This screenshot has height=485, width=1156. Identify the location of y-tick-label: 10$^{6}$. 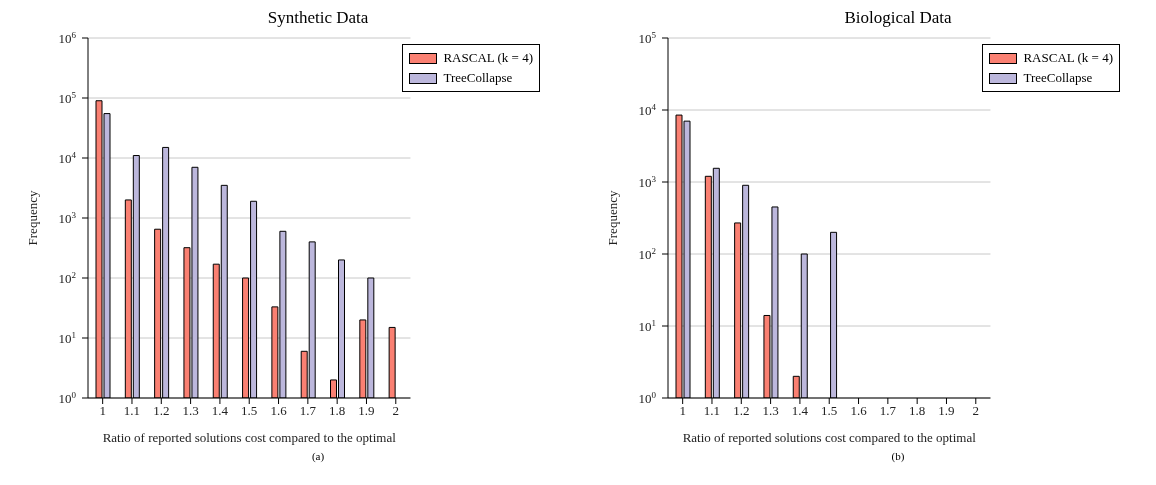
(67, 38).